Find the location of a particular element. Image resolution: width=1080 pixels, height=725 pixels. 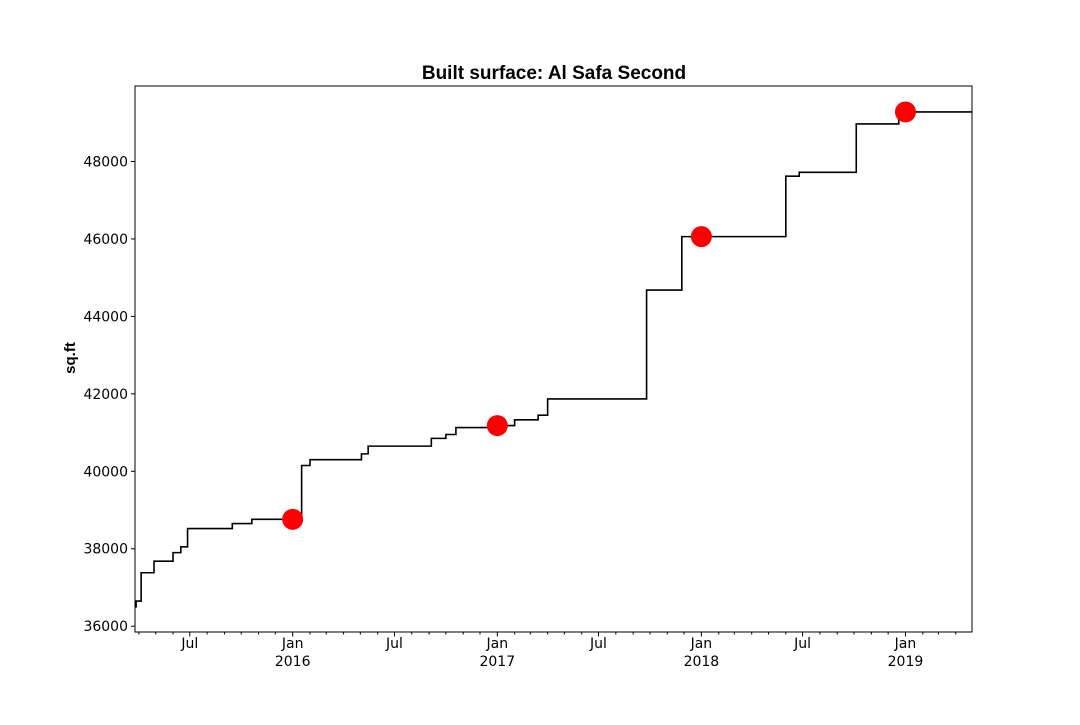

x-tick-year-label: 2018 is located at coordinates (702, 662).